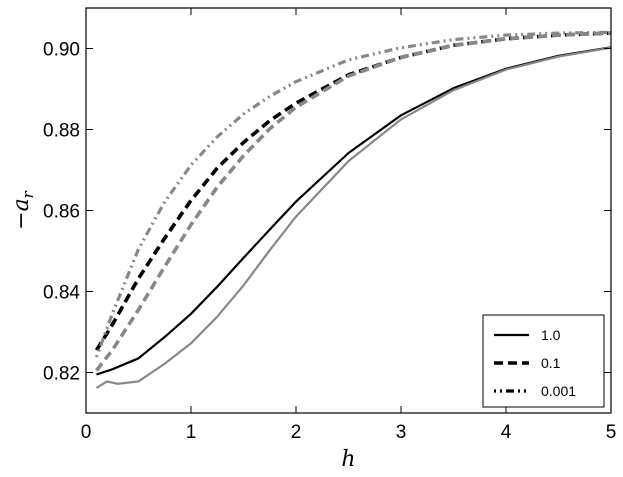 This screenshot has height=477, width=623. I want to click on y-tick-label: 0.86, so click(61, 212).